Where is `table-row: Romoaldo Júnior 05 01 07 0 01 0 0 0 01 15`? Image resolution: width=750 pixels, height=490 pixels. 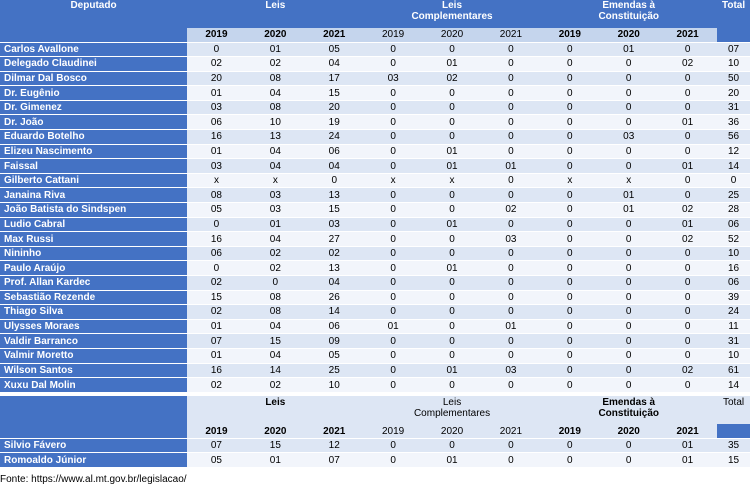 table-row: Romoaldo Júnior 05 01 07 0 01 0 0 0 01 15 is located at coordinates (375, 460).